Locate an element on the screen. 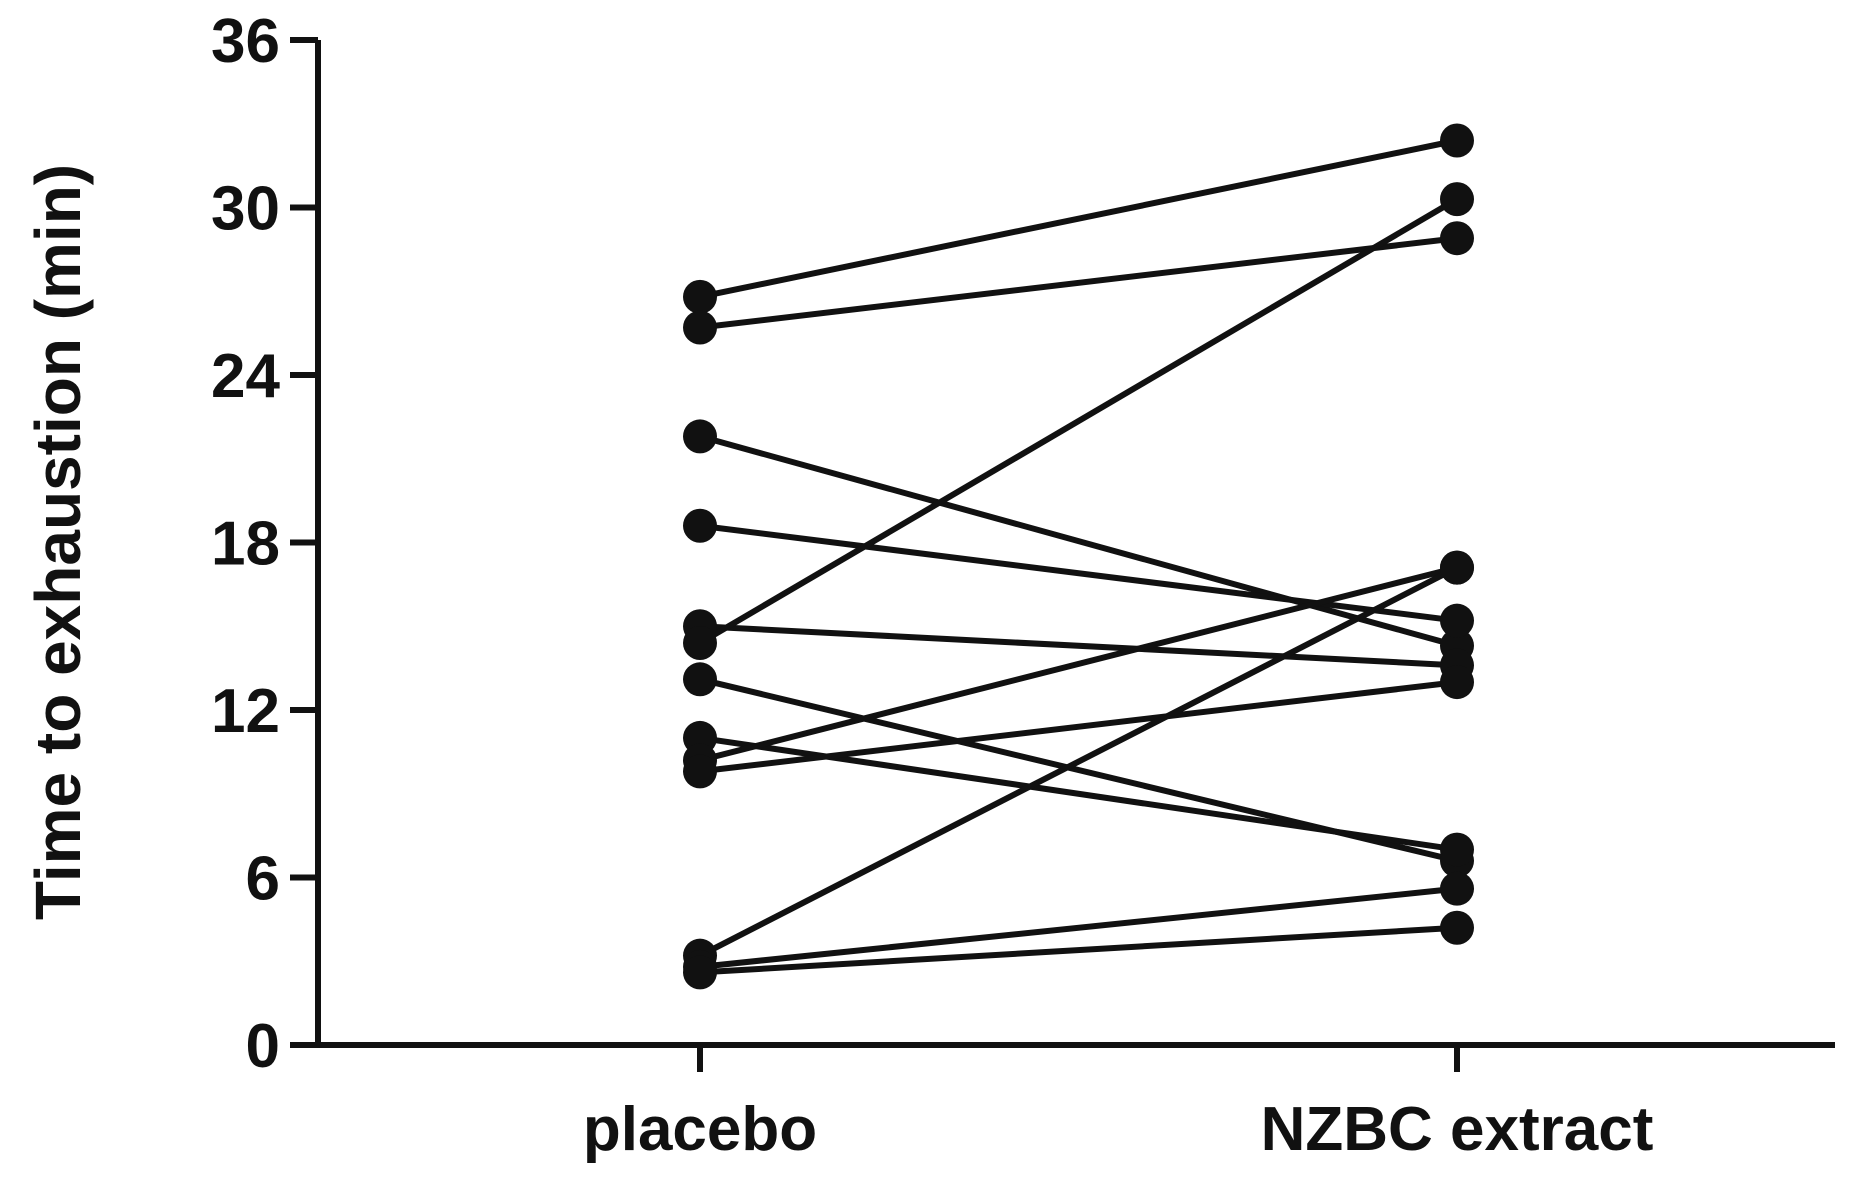 Image resolution: width=1849 pixels, height=1188 pixels. y-tick-label: 30 is located at coordinates (245, 209).